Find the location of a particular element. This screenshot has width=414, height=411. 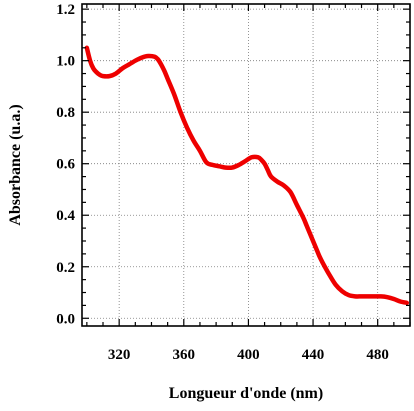

x-tick-label: 440 is located at coordinates (313, 355).